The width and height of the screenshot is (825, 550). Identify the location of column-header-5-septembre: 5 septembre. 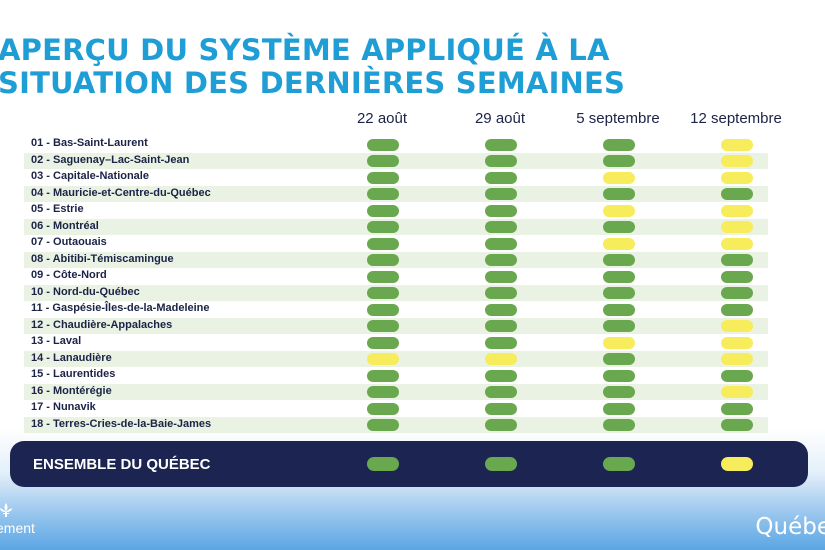
(618, 118).